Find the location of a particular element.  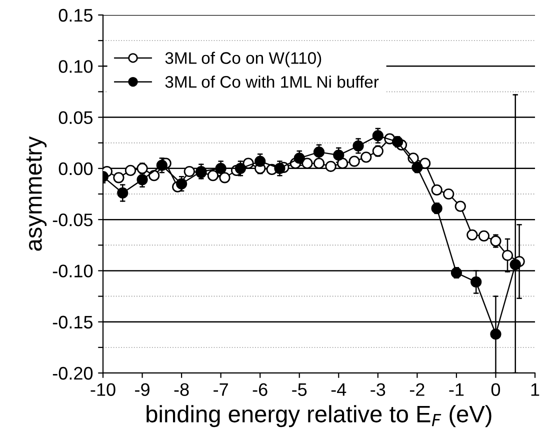

x-tick-label: -10 is located at coordinates (103, 389).